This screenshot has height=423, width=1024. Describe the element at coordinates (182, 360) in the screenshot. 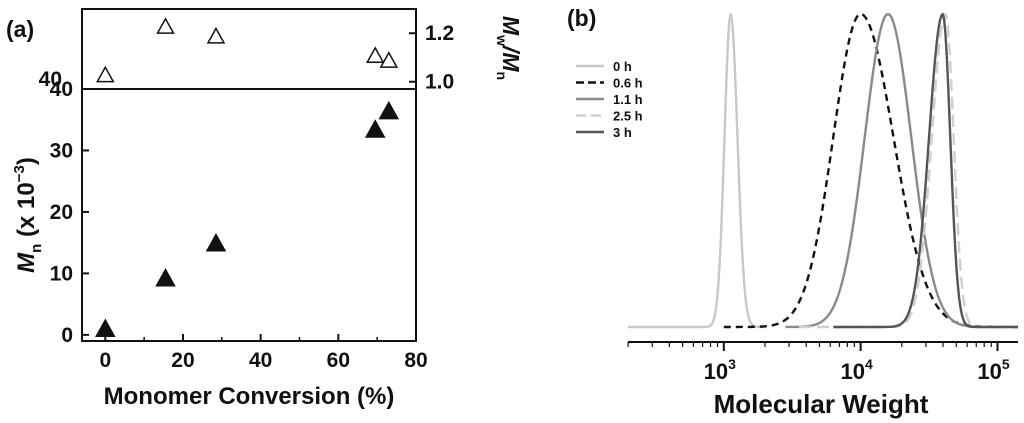

I see `x-tick-label: 20` at that location.